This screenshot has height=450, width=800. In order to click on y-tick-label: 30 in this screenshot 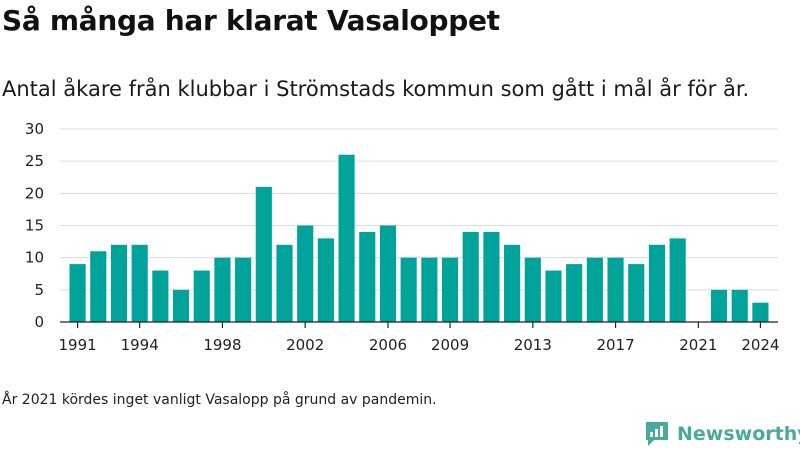, I will do `click(34, 129)`.